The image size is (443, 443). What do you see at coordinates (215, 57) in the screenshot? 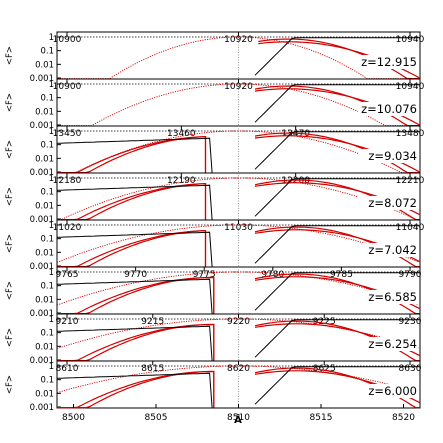
I see `panel-1: 1 0.1 0.01 0.001 <F> 10900 10920 10940 z=12.915` at bounding box center [215, 57].